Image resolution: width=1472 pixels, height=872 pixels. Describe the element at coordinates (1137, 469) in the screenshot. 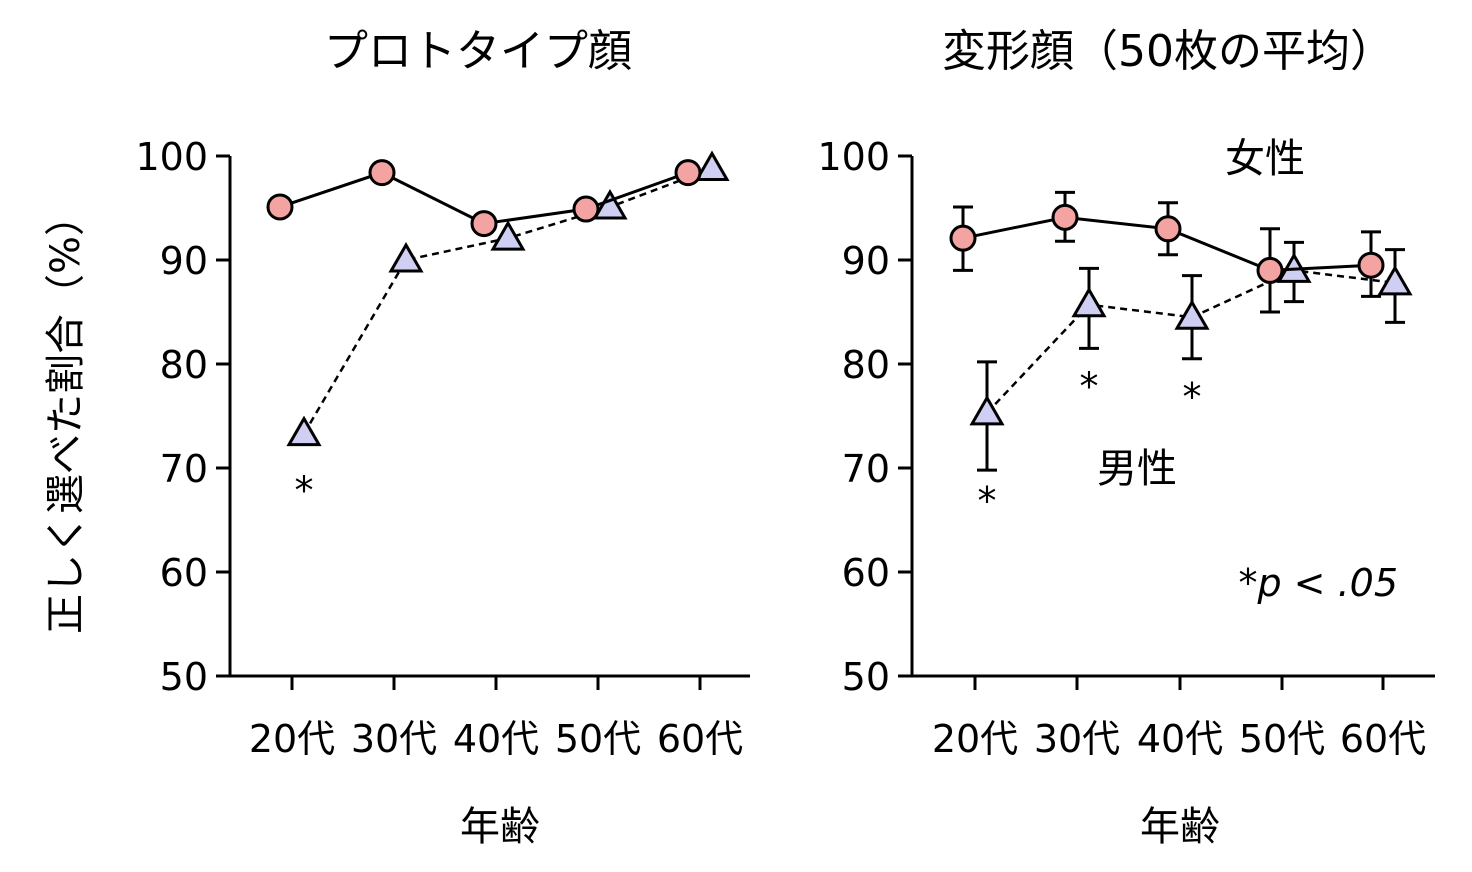

I see `legend-male: 男性` at that location.